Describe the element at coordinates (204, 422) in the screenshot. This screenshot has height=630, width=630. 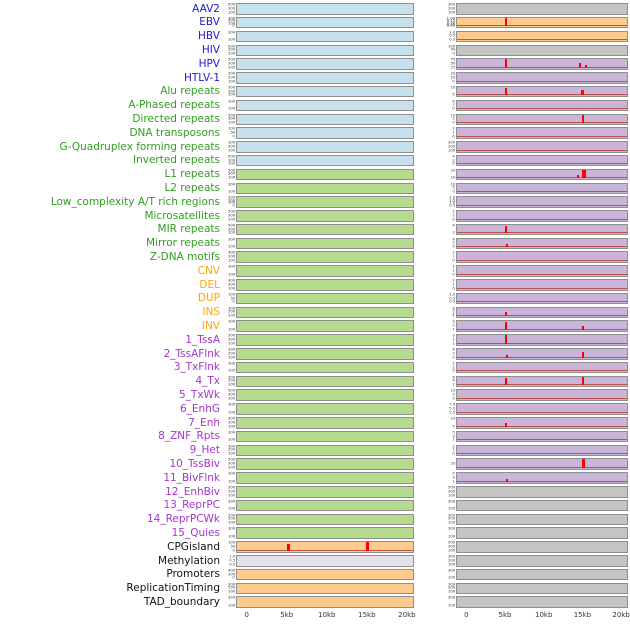
I see `track-label: 7_Enh` at that location.